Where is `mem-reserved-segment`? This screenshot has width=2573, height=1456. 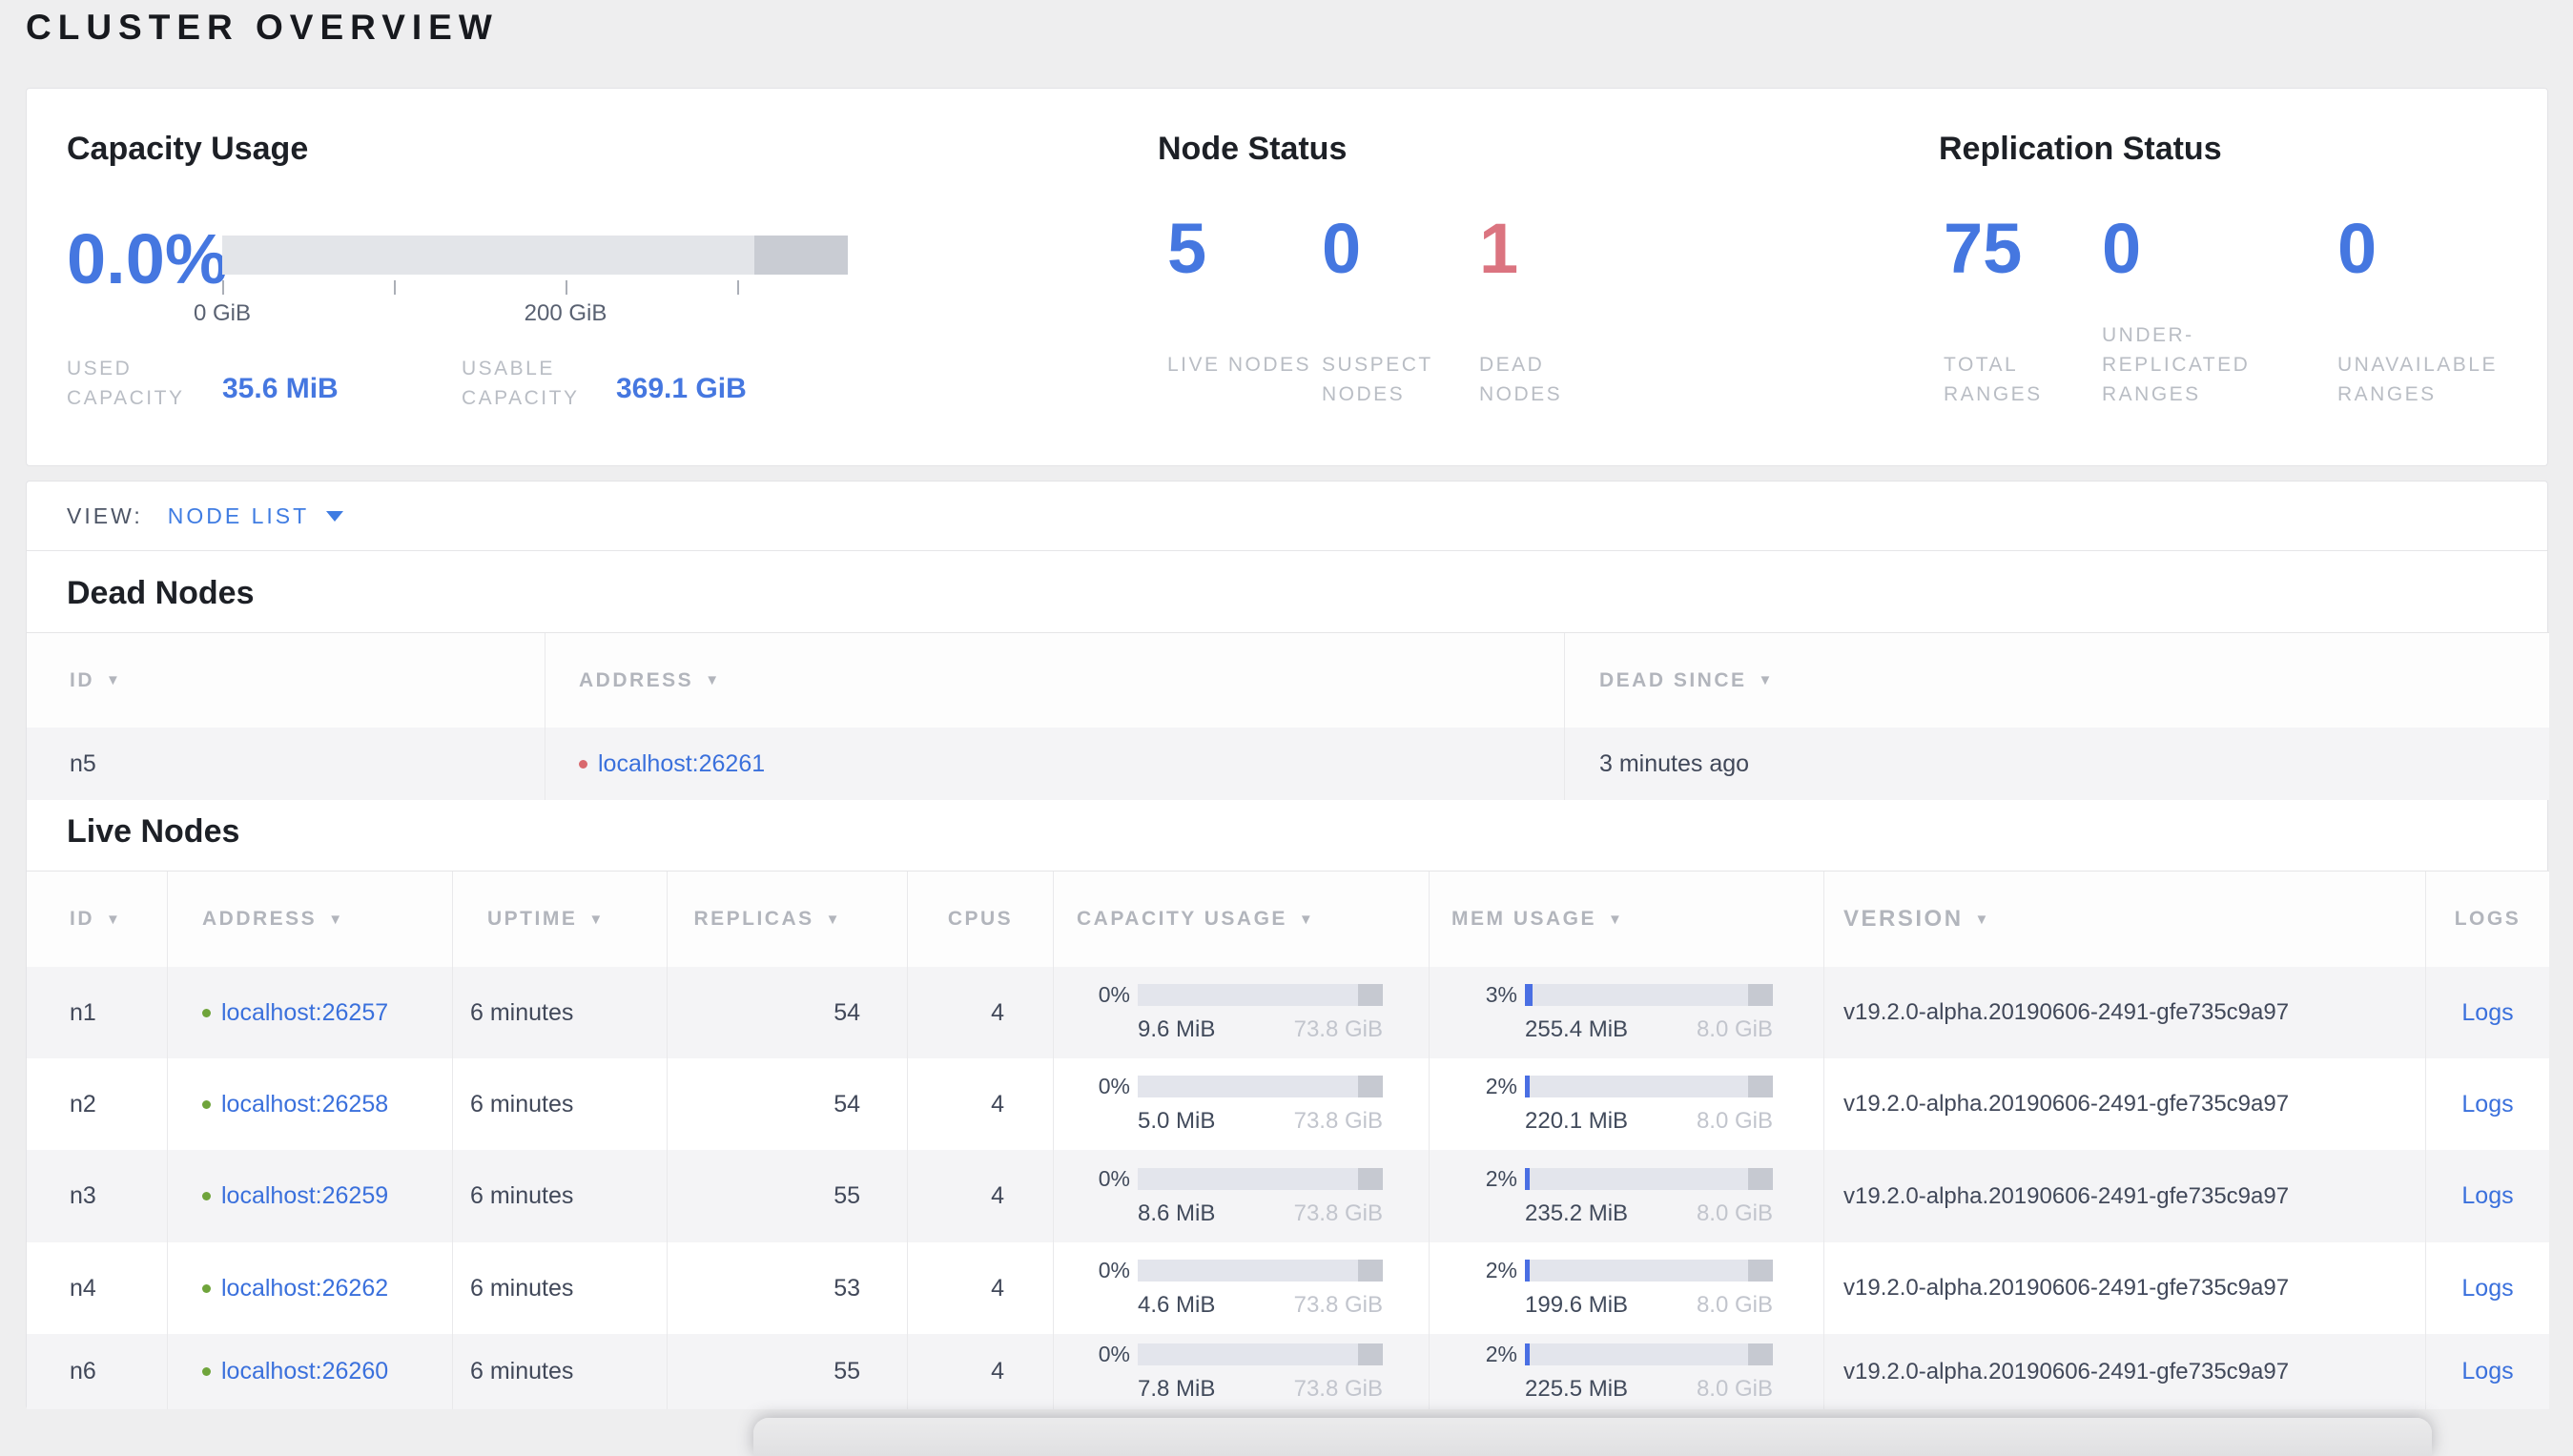 mem-reserved-segment is located at coordinates (1760, 1086).